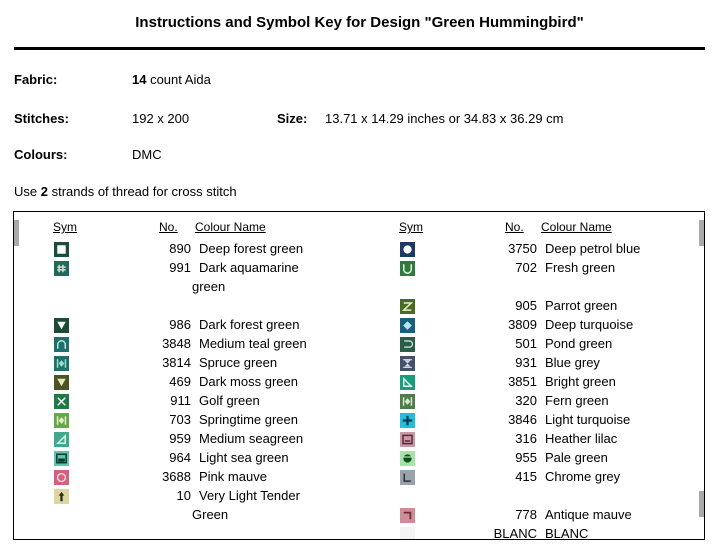  I want to click on x-mark-icon, so click(61, 401).